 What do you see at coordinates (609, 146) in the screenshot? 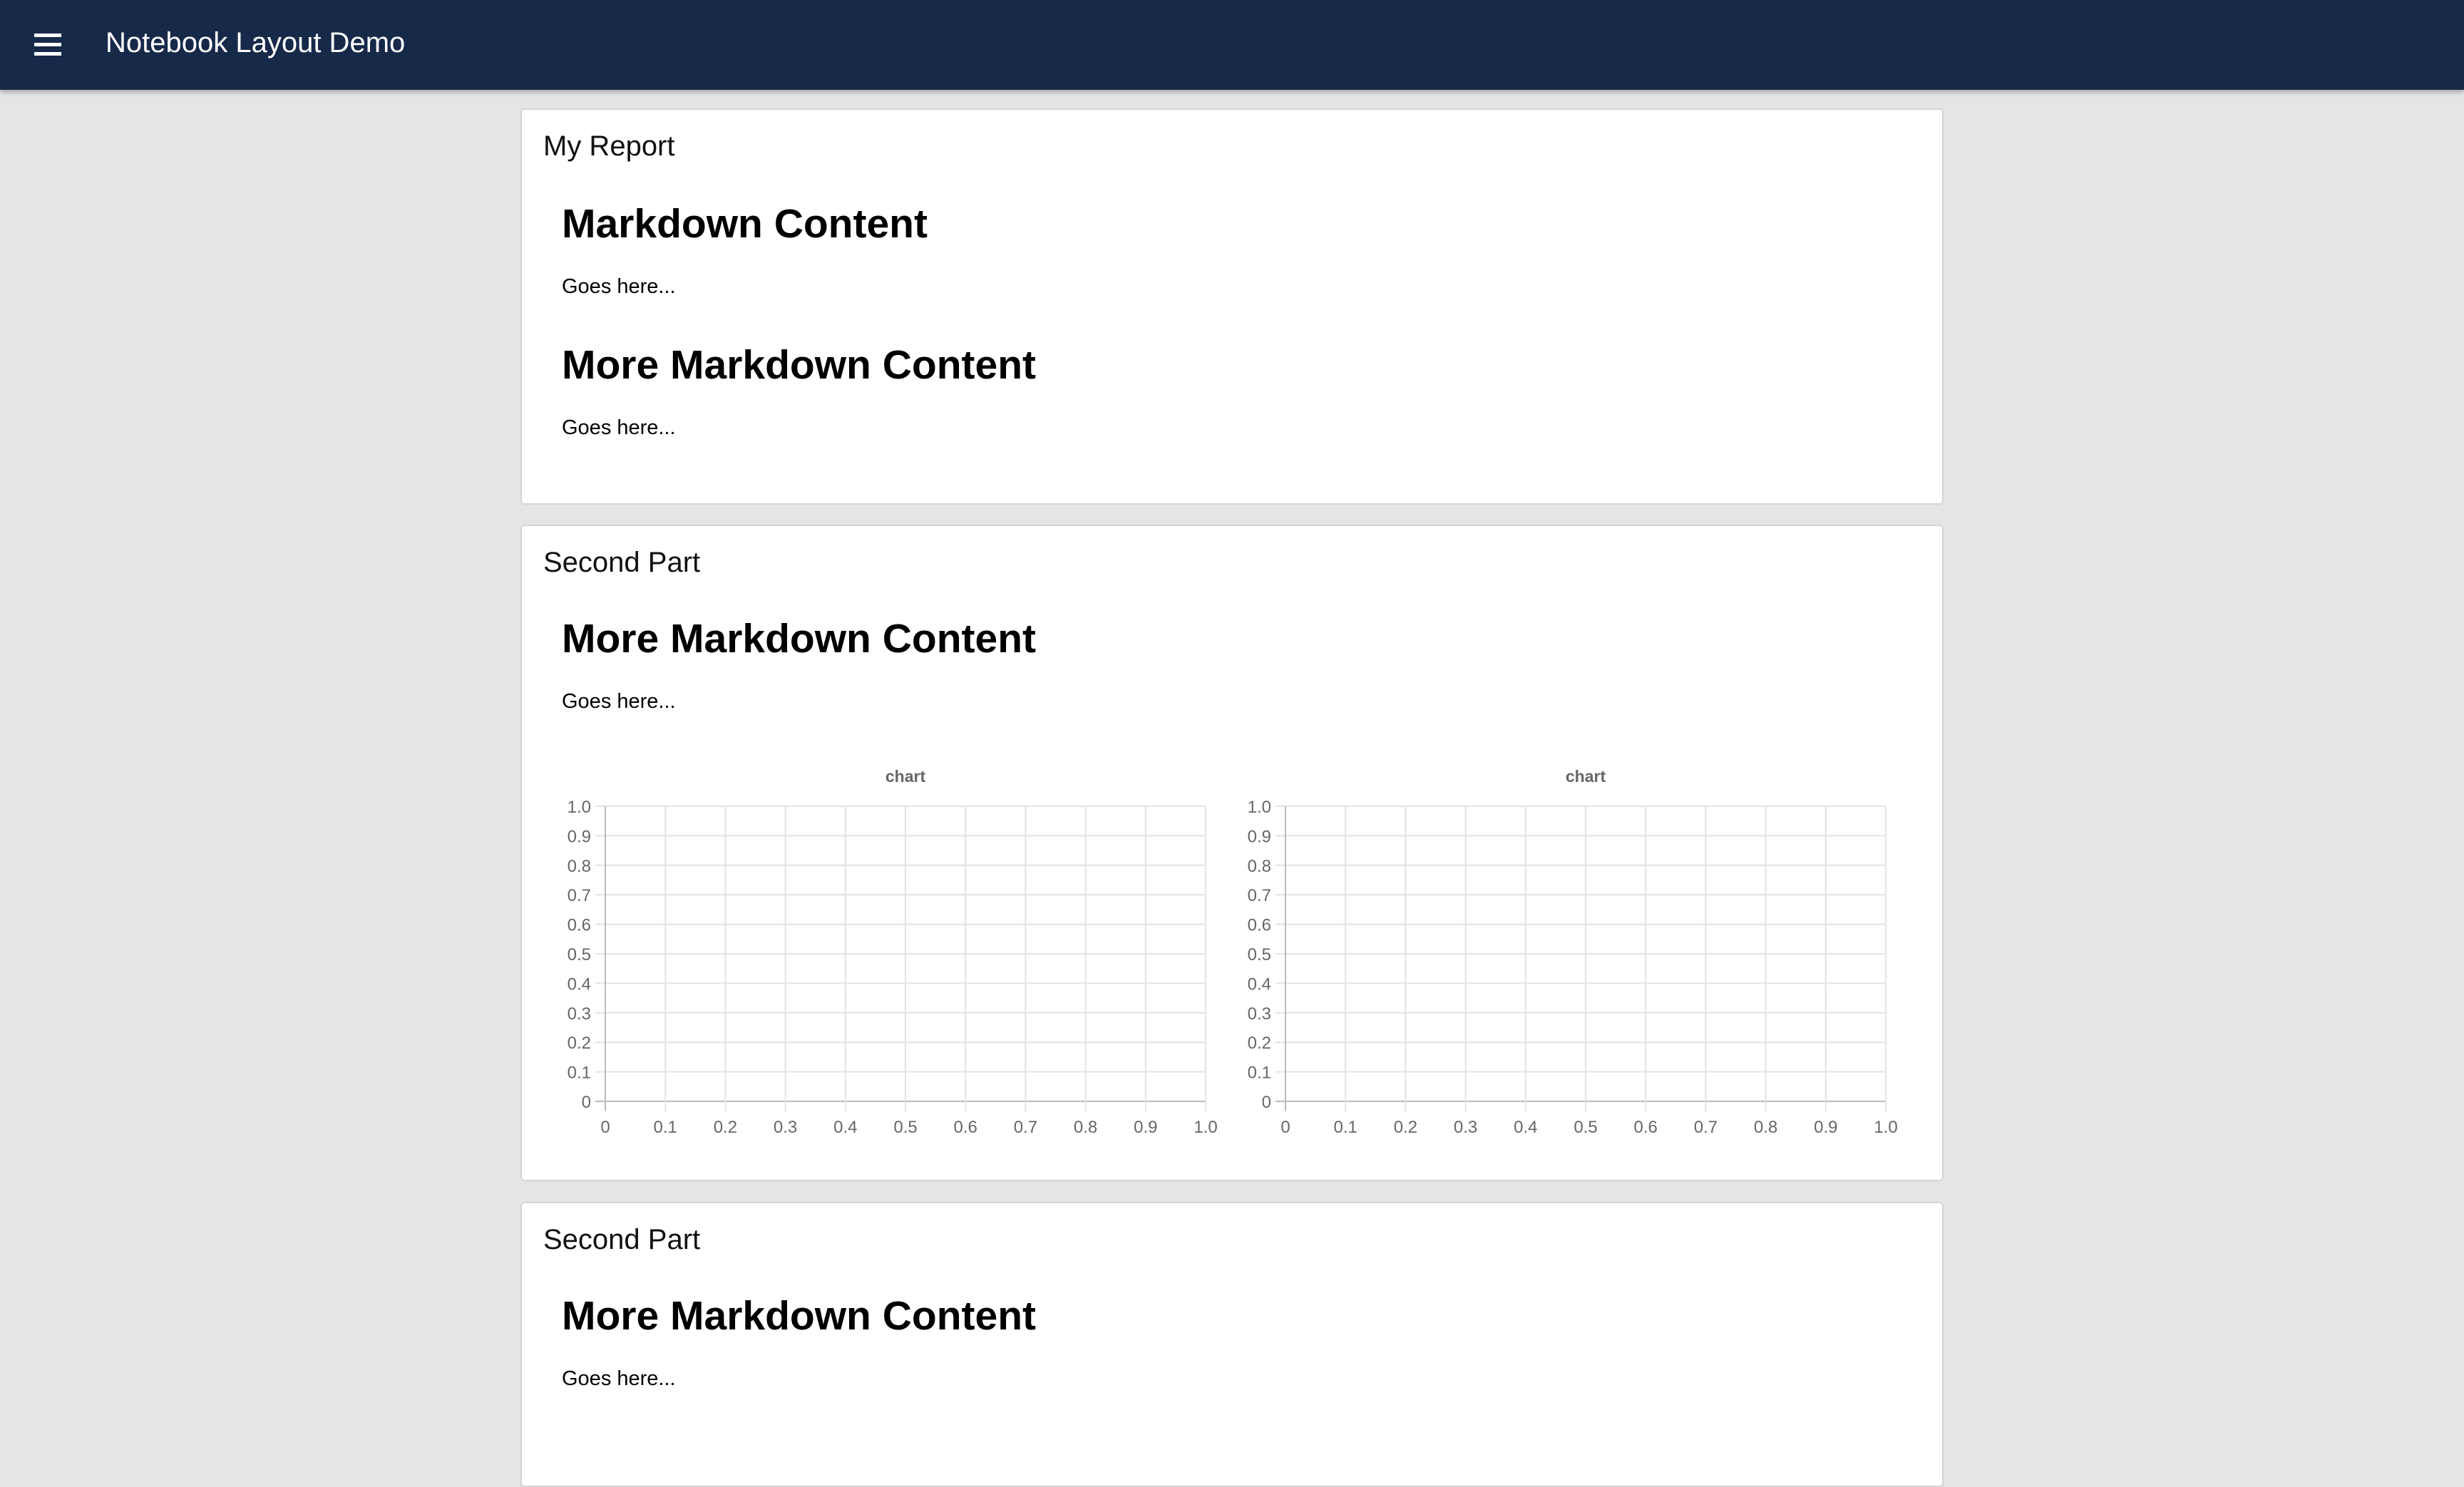
I see `card-title: My Report` at bounding box center [609, 146].